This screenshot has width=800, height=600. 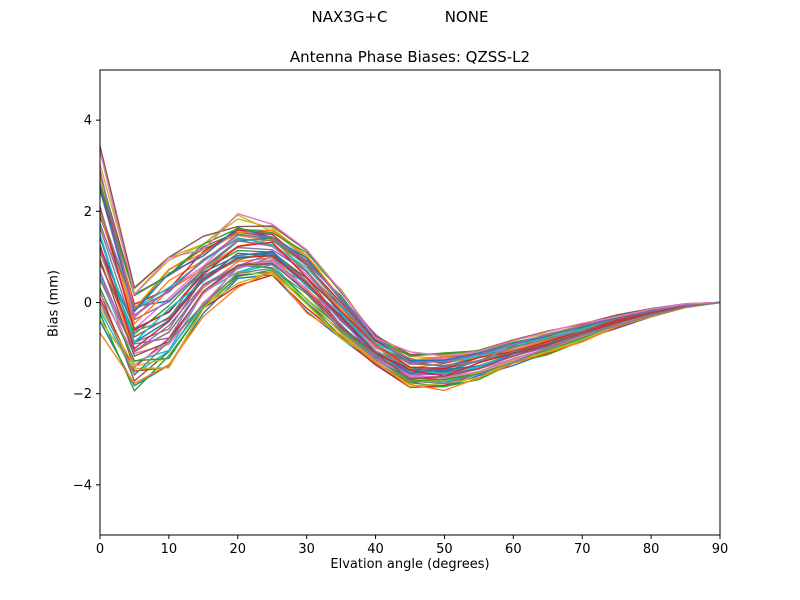 What do you see at coordinates (410, 57) in the screenshot?
I see `axes-title: Antenna Phase Biases: QZSS-L2` at bounding box center [410, 57].